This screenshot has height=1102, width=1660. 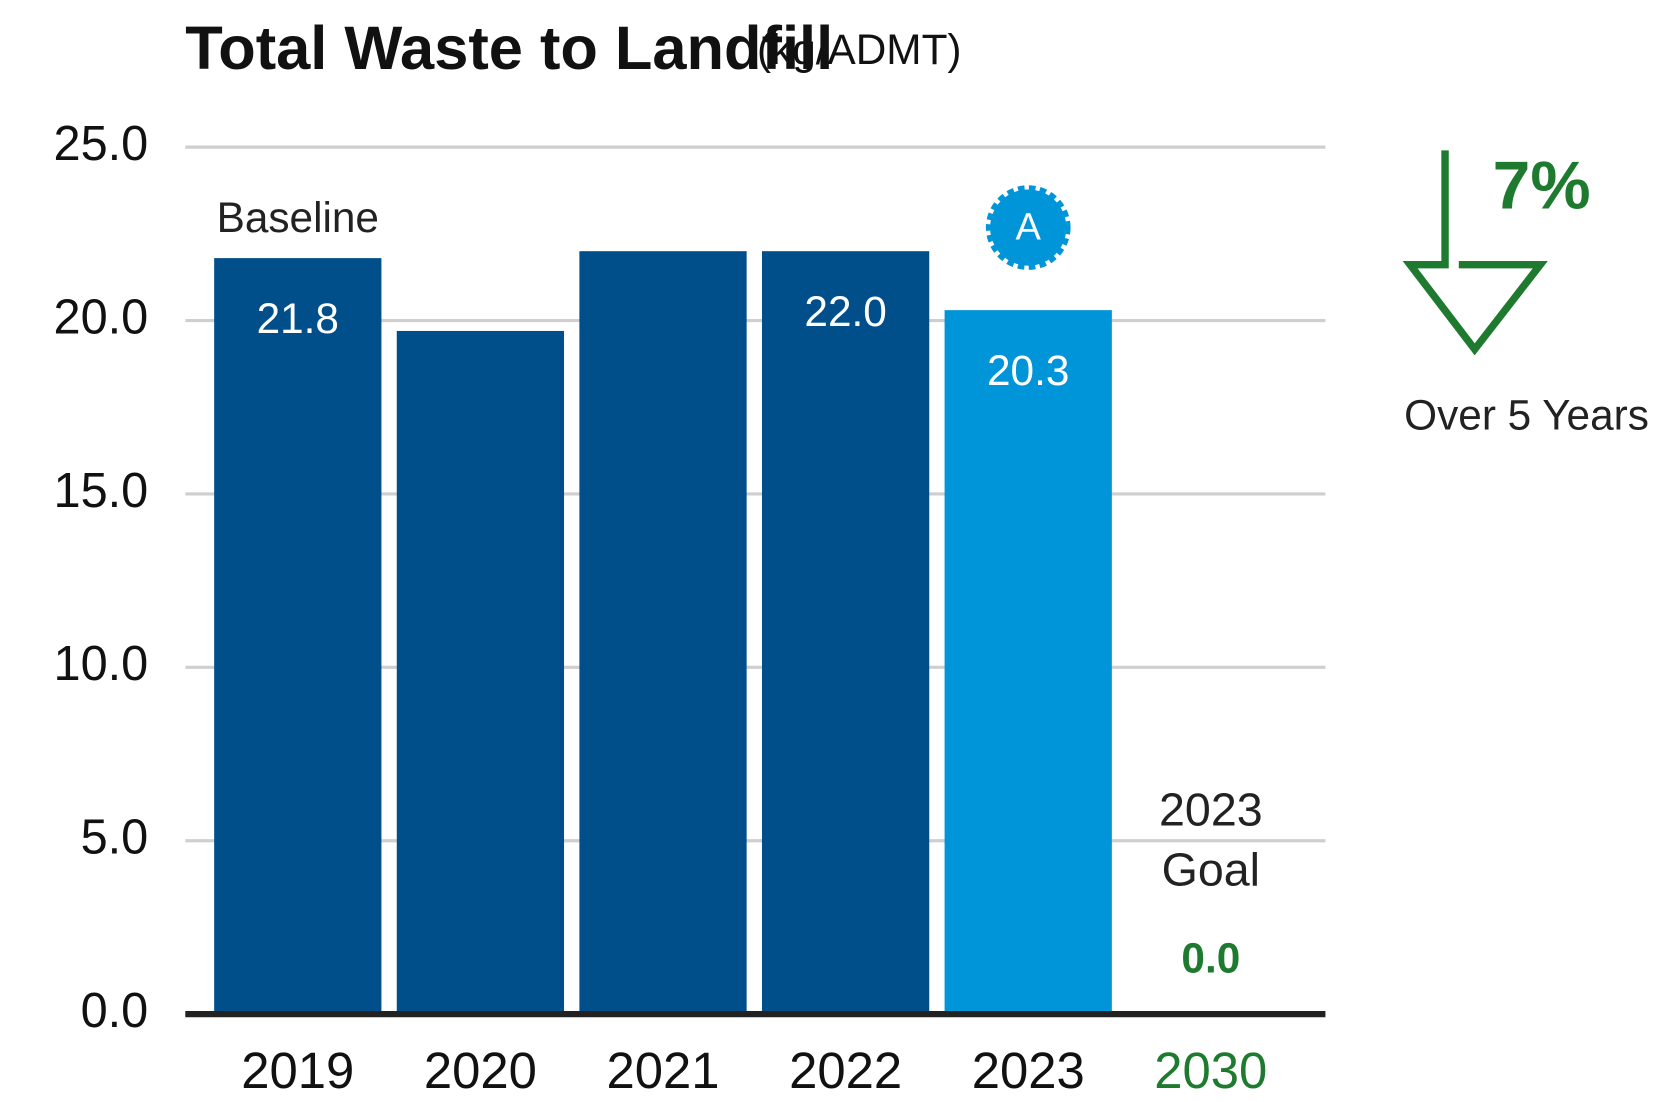 I want to click on y-tick-label: 20.0, so click(x=100, y=317).